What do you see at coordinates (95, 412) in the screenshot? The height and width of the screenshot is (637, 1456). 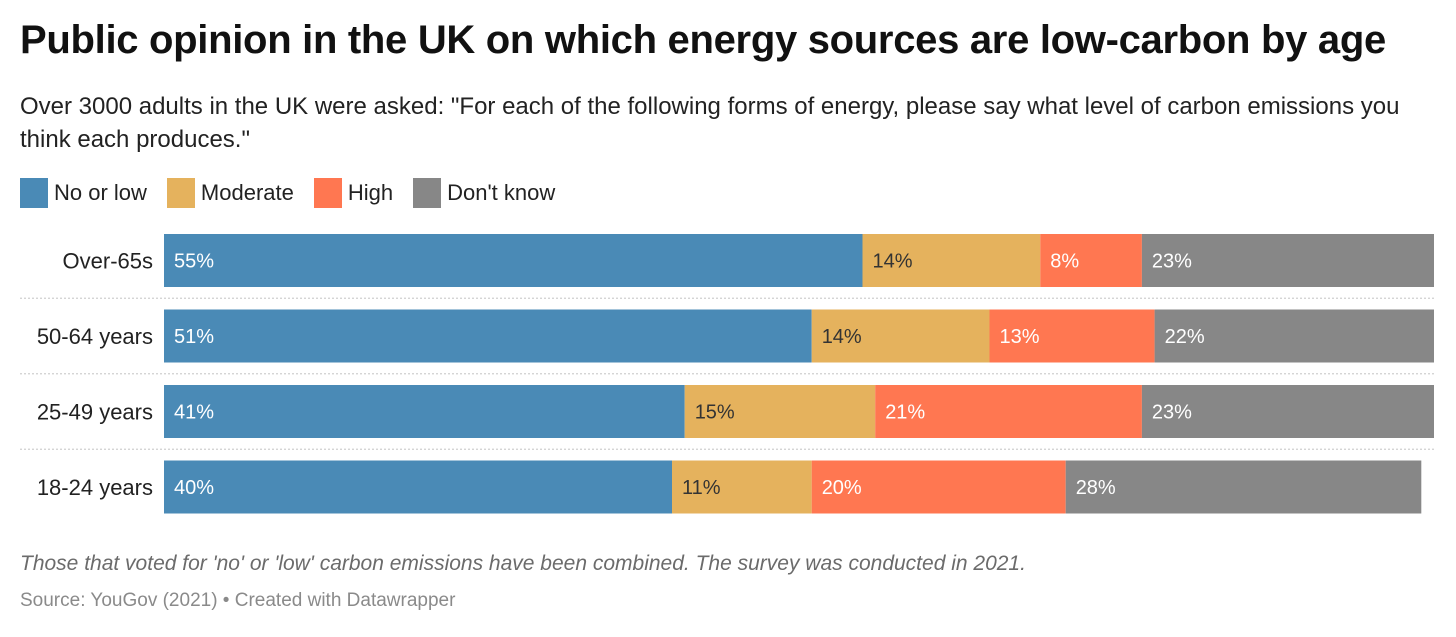 I see `category-label-25-49-years: 25-49 years` at bounding box center [95, 412].